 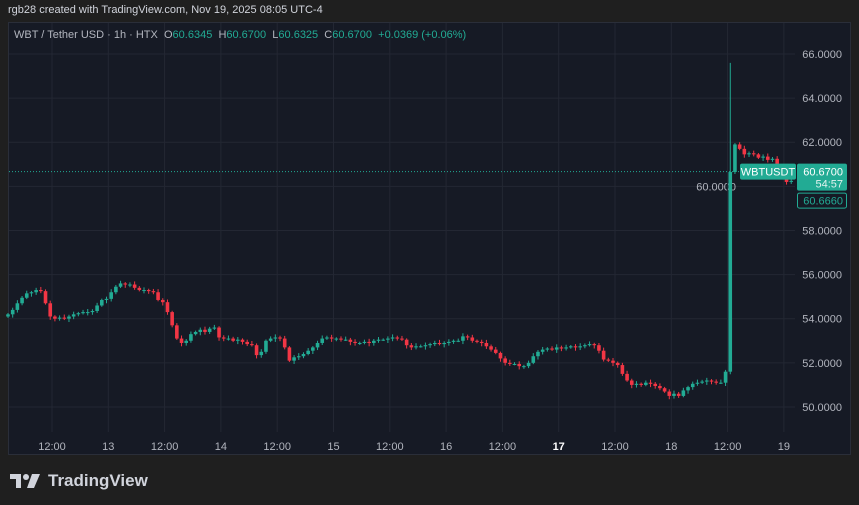 I want to click on symbol-tag-text: WBTUSDT, so click(x=768, y=173).